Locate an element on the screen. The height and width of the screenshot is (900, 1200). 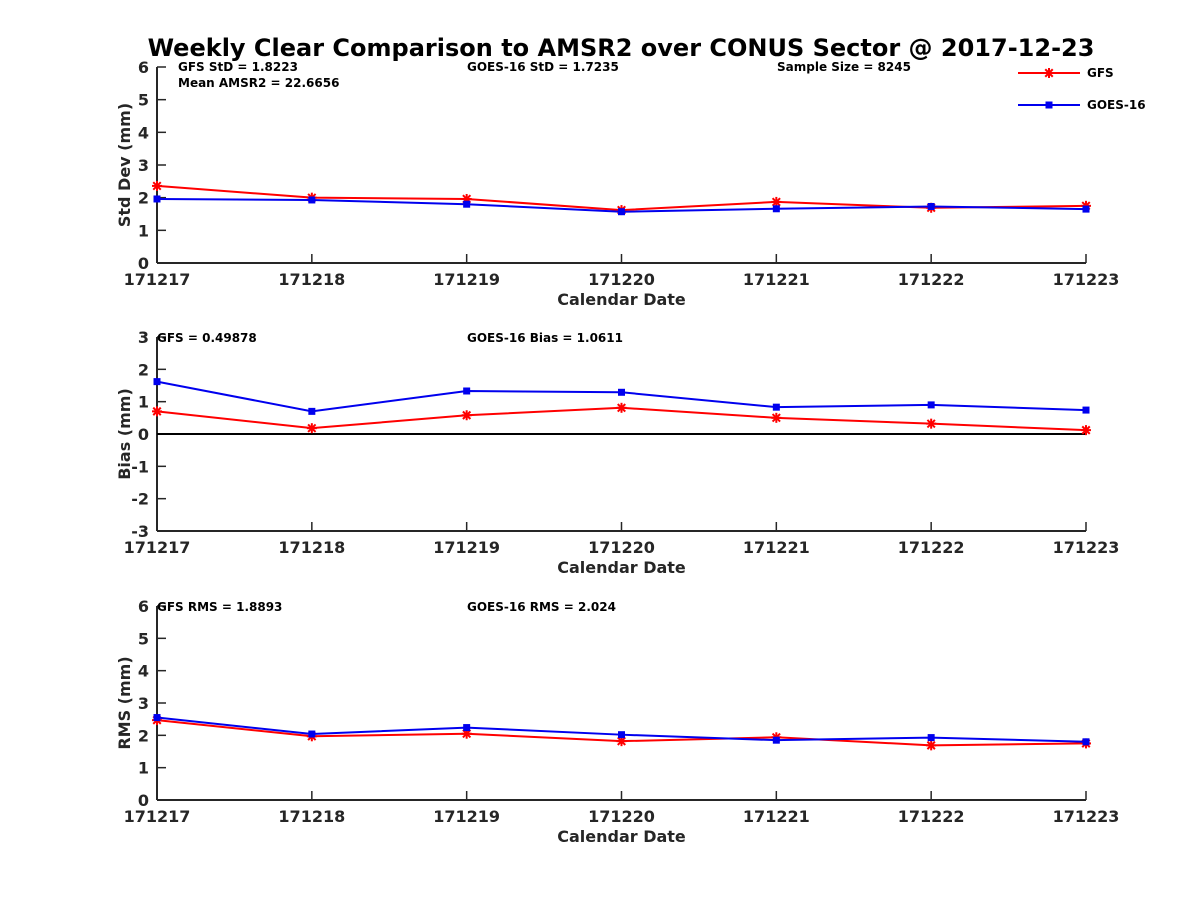
legend-marker is located at coordinates (1049, 105).